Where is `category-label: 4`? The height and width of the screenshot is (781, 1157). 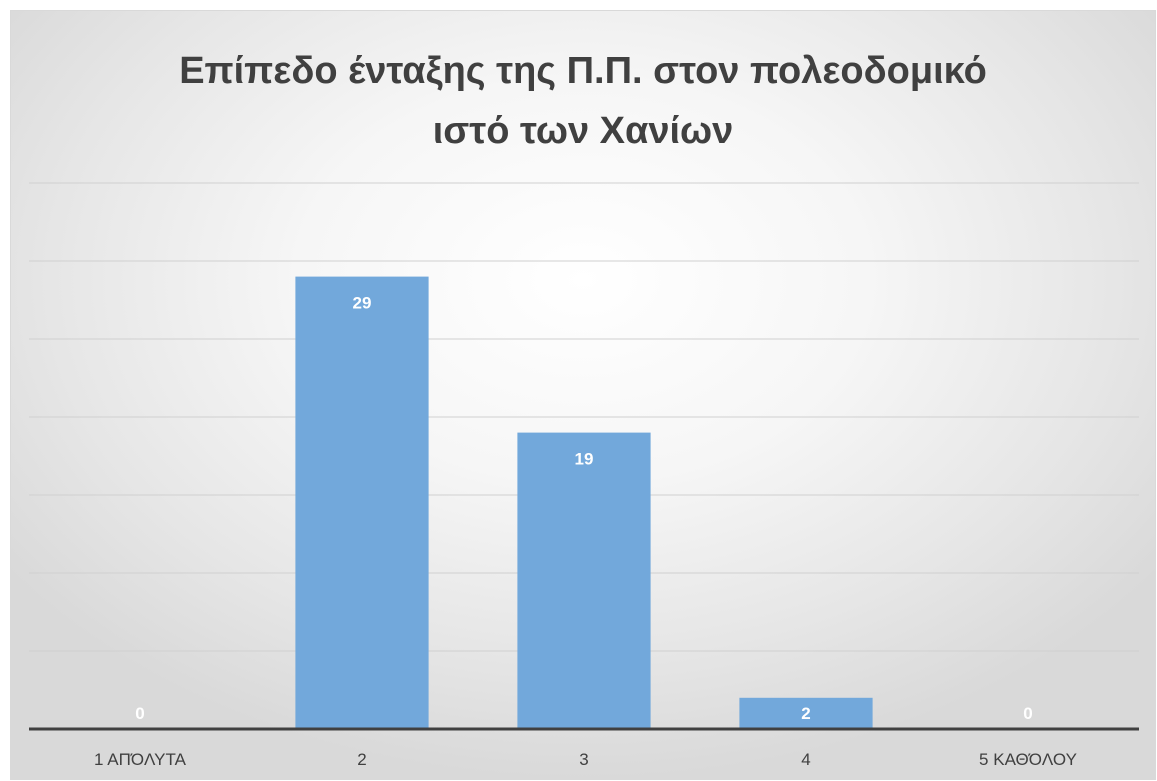 category-label: 4 is located at coordinates (805, 759).